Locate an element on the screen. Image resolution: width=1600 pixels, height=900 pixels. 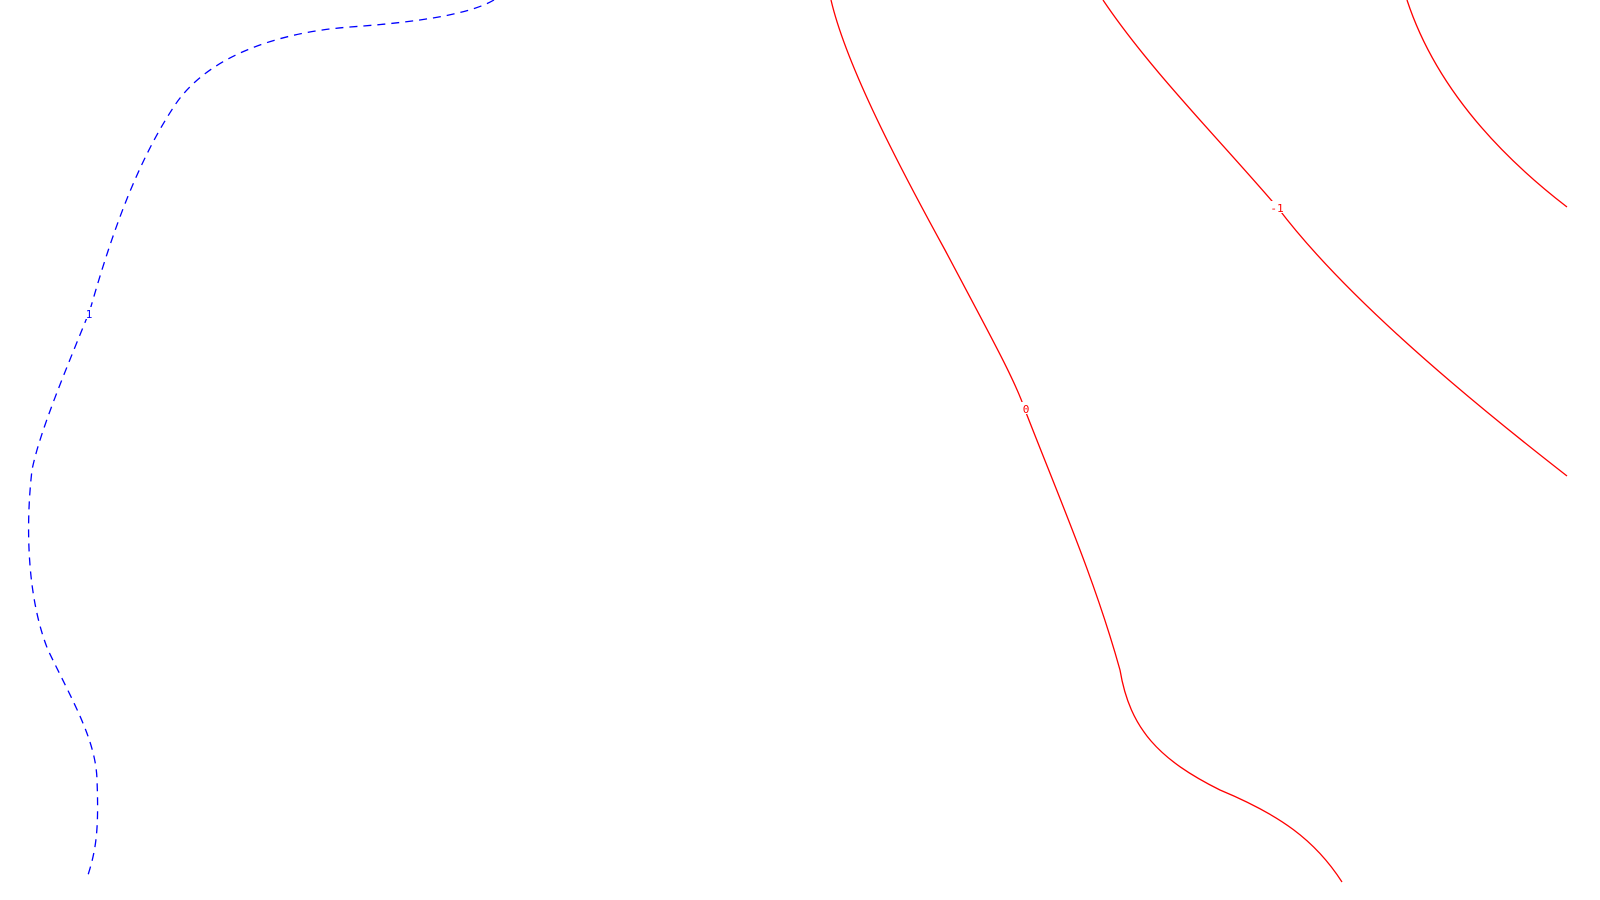
contour-label-level--1: -1 is located at coordinates (1276, 208).